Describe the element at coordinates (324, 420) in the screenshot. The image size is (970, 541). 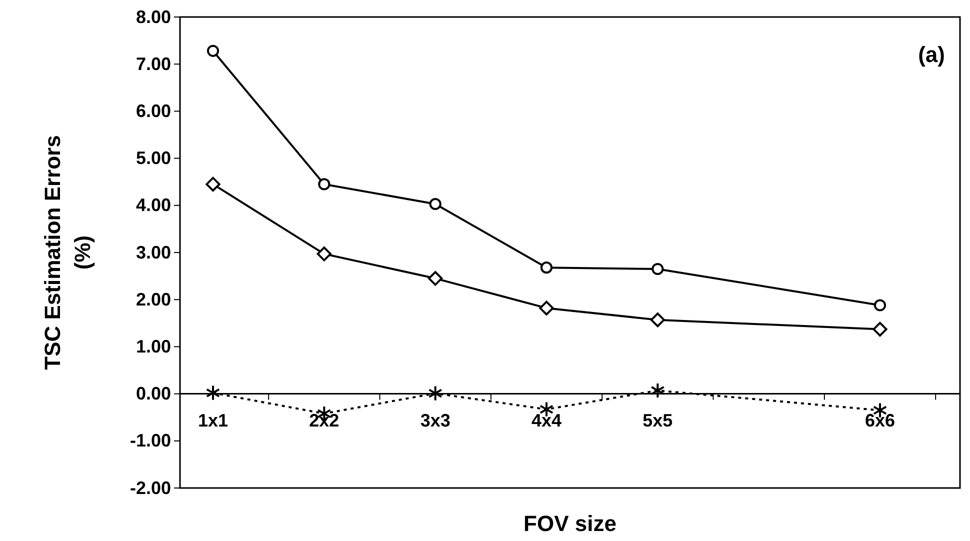
I see `x-tick-label: 2x2` at that location.